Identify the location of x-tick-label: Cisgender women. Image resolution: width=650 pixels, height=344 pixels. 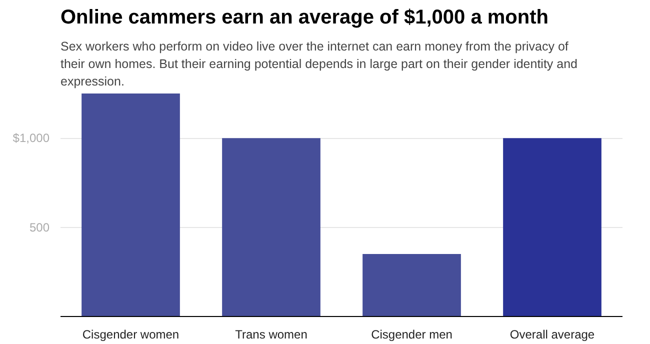
(131, 335).